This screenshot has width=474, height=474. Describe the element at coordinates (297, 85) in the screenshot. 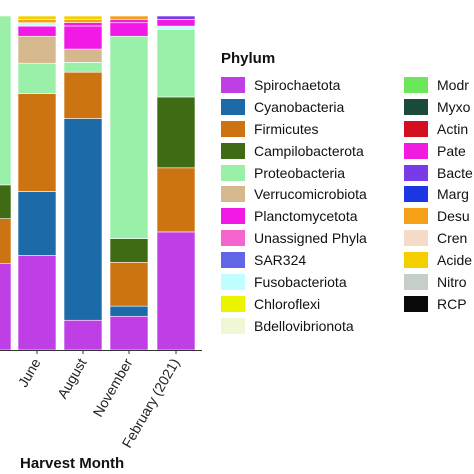

I see `legend-label: Spirochaetota` at that location.